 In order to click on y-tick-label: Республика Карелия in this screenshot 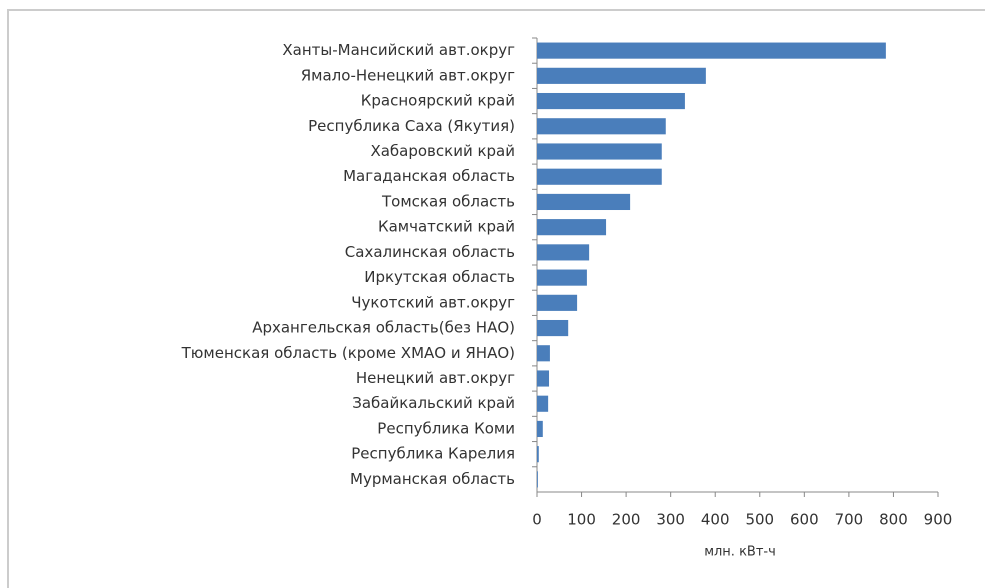, I will do `click(433, 454)`.